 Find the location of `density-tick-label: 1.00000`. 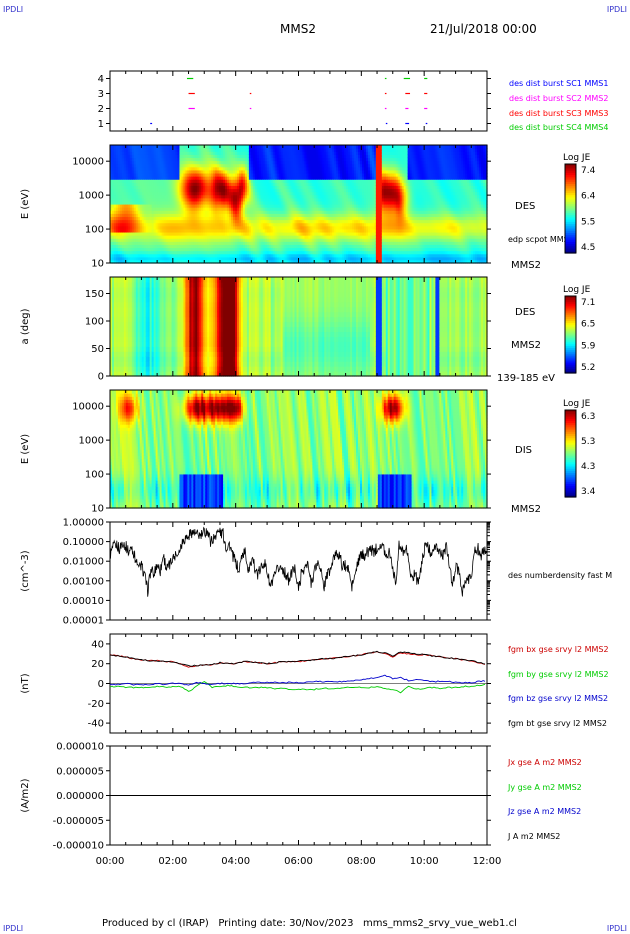

density-tick-label: 1.00000 is located at coordinates (83, 523).